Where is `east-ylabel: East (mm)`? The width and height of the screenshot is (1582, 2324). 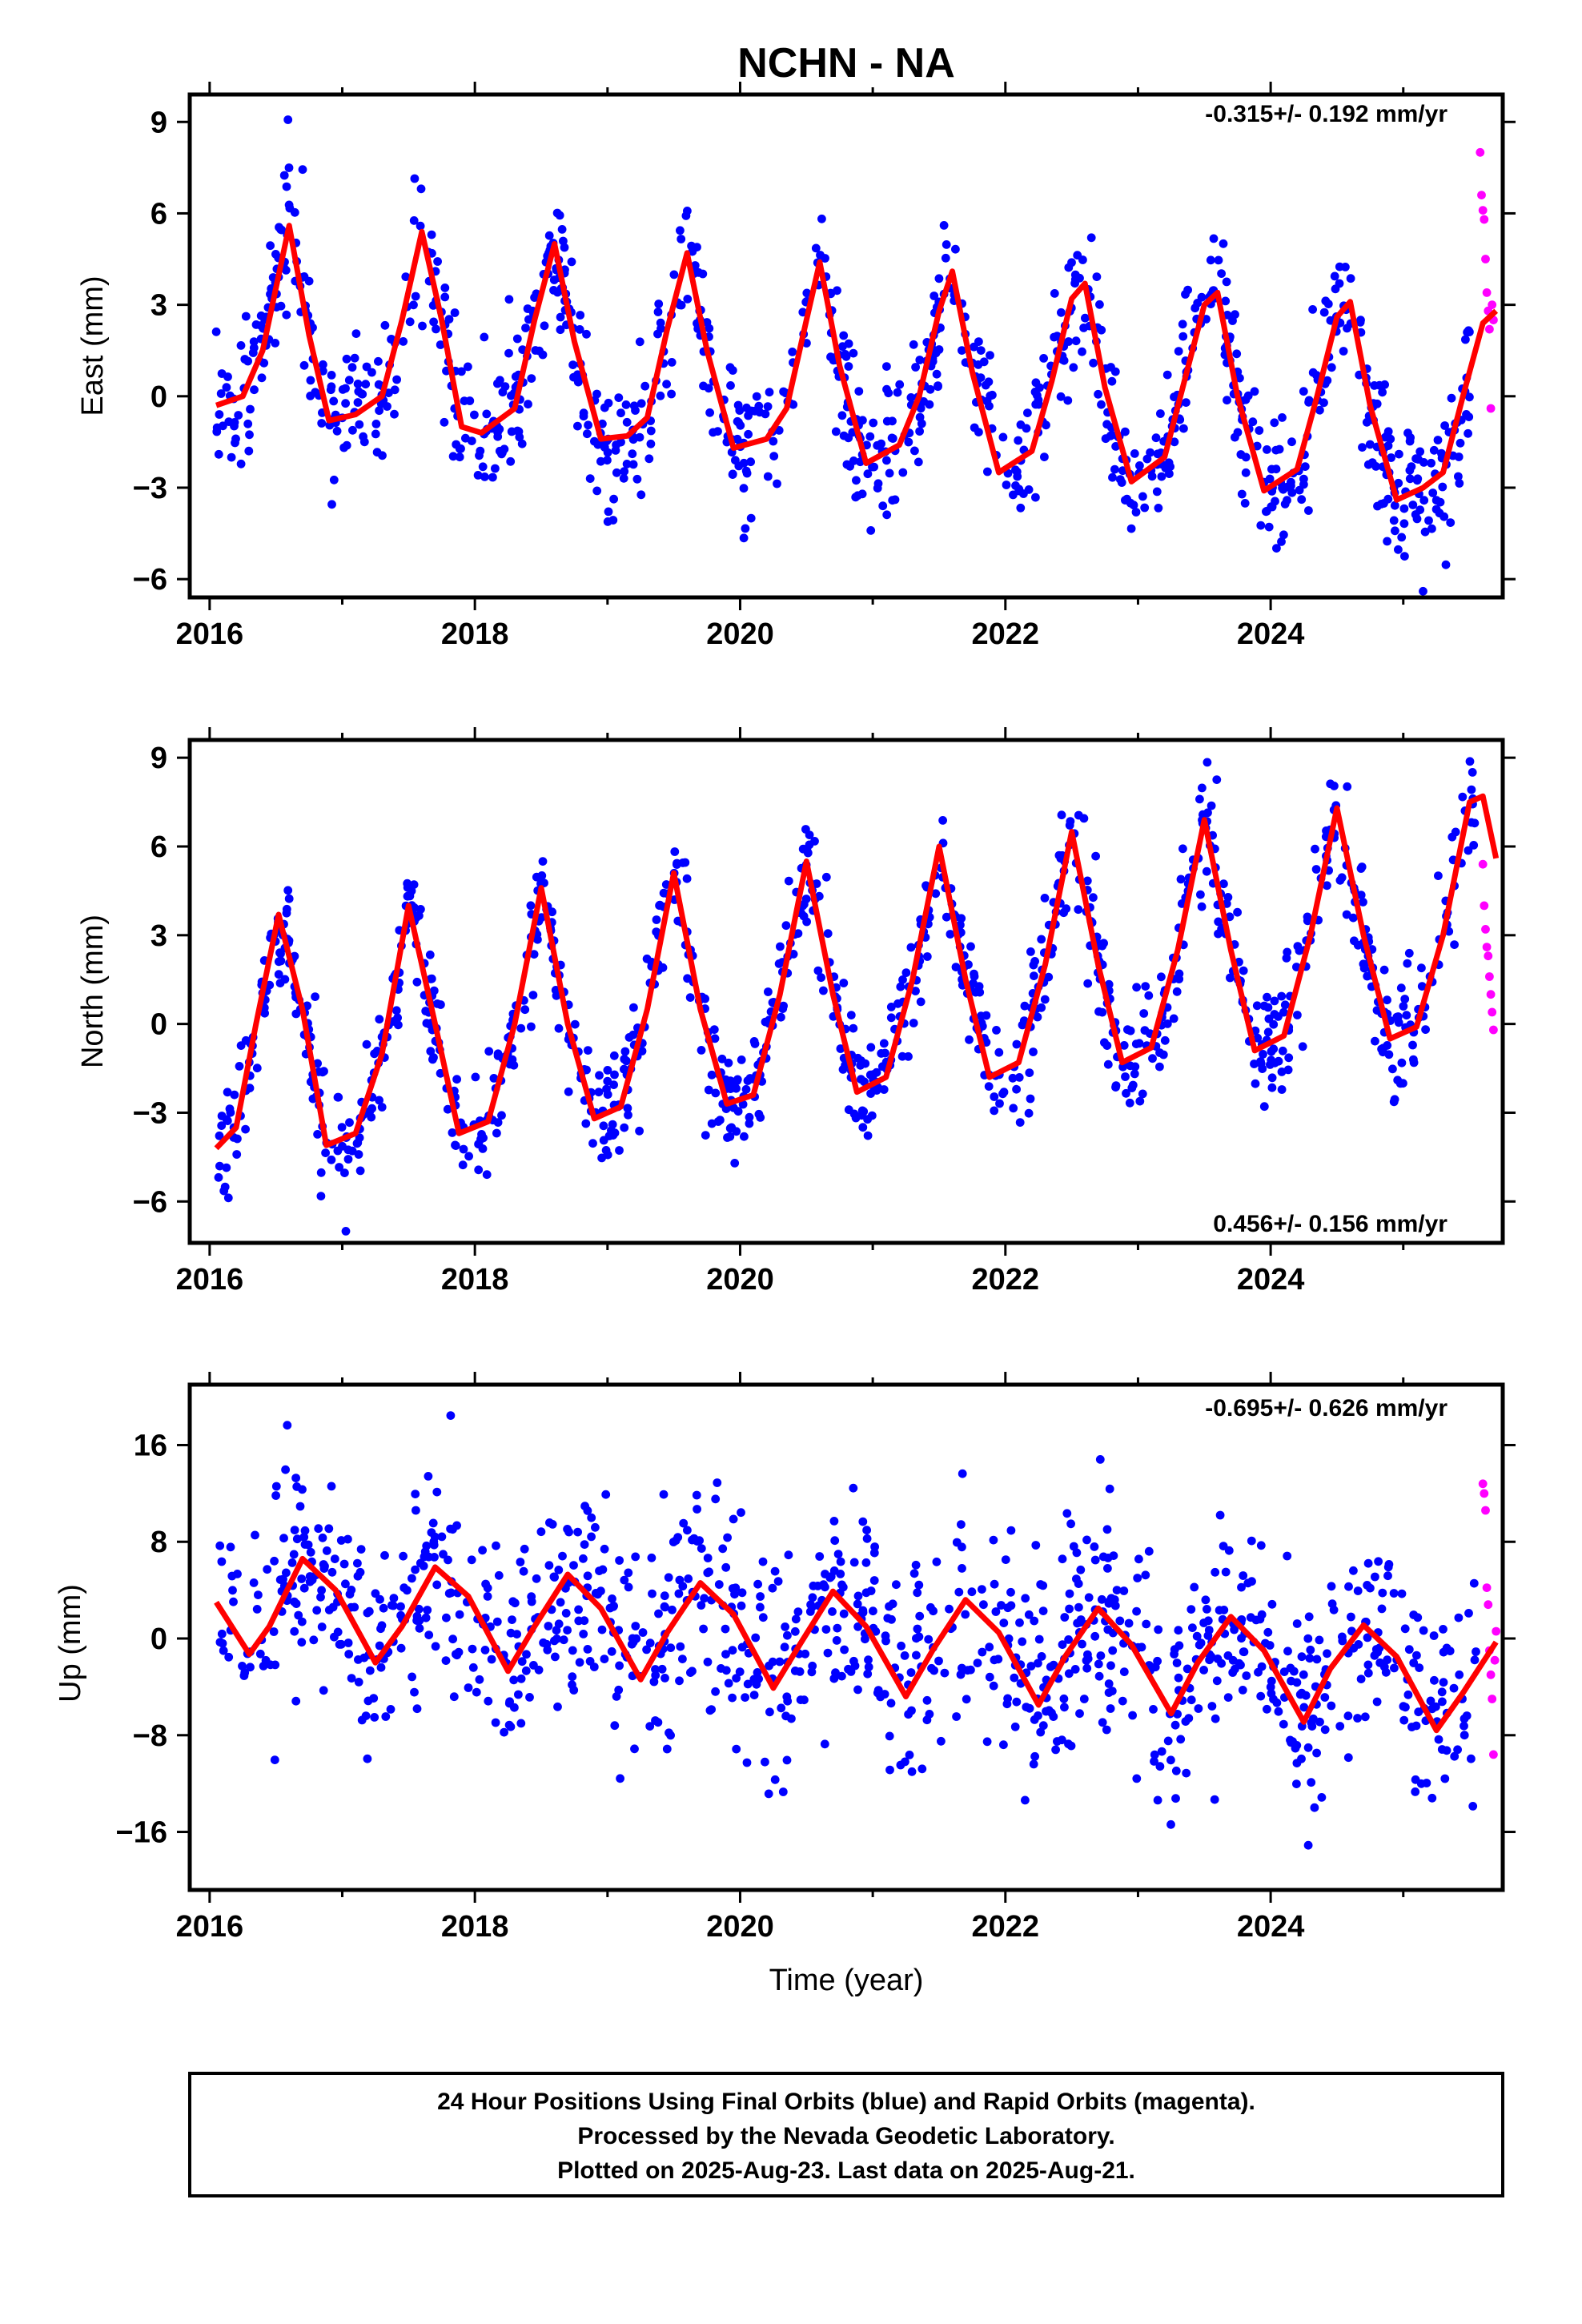
east-ylabel: East (mm) is located at coordinates (93, 345).